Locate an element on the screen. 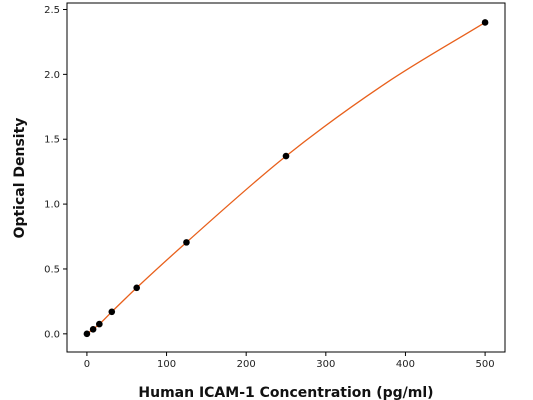  y-tick-label: 1.0 is located at coordinates (52, 205).